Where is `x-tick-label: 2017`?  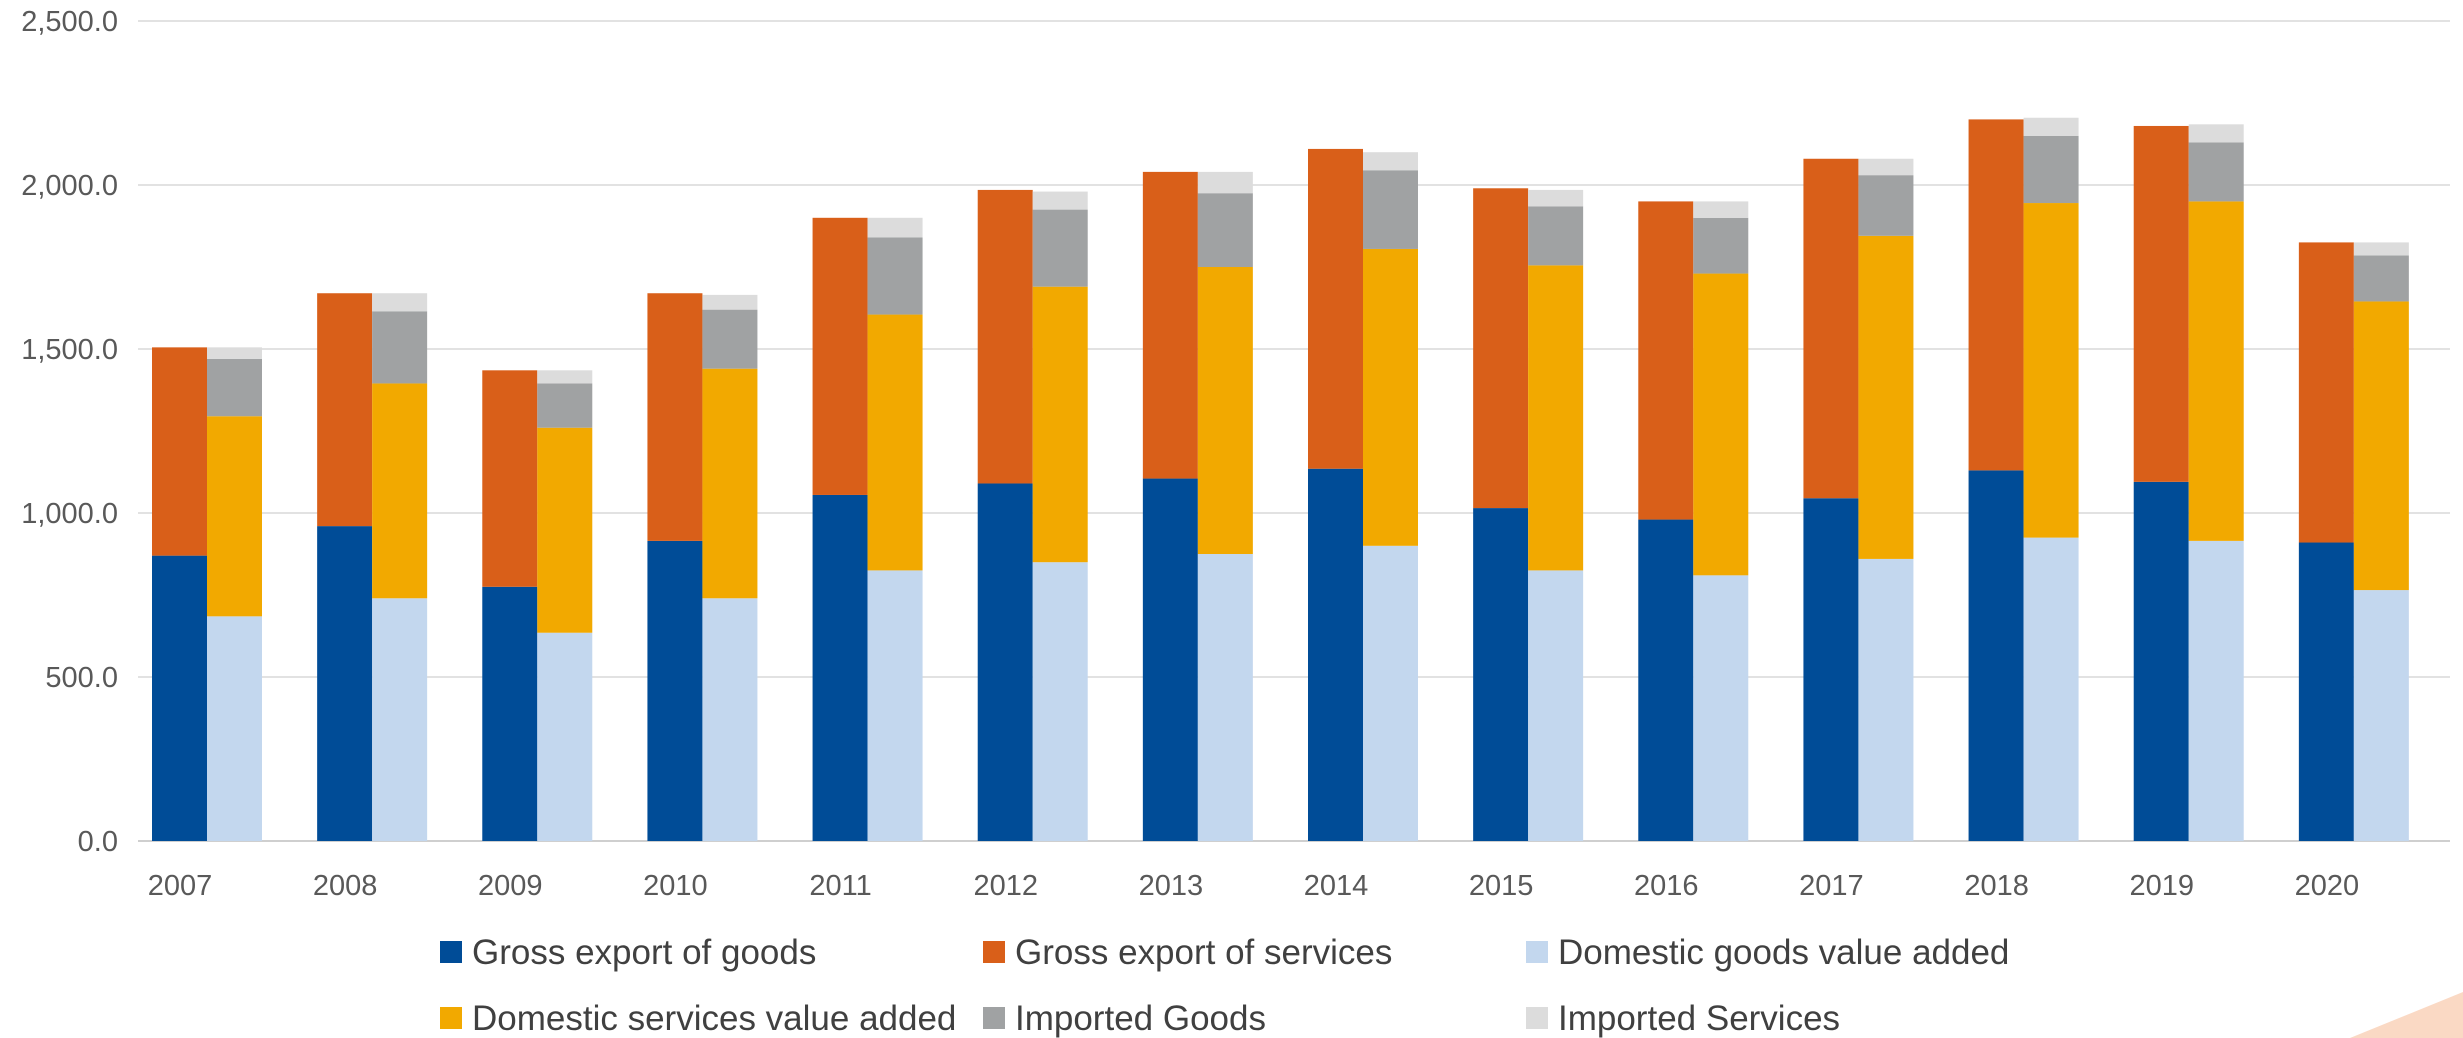 x-tick-label: 2017 is located at coordinates (1831, 886).